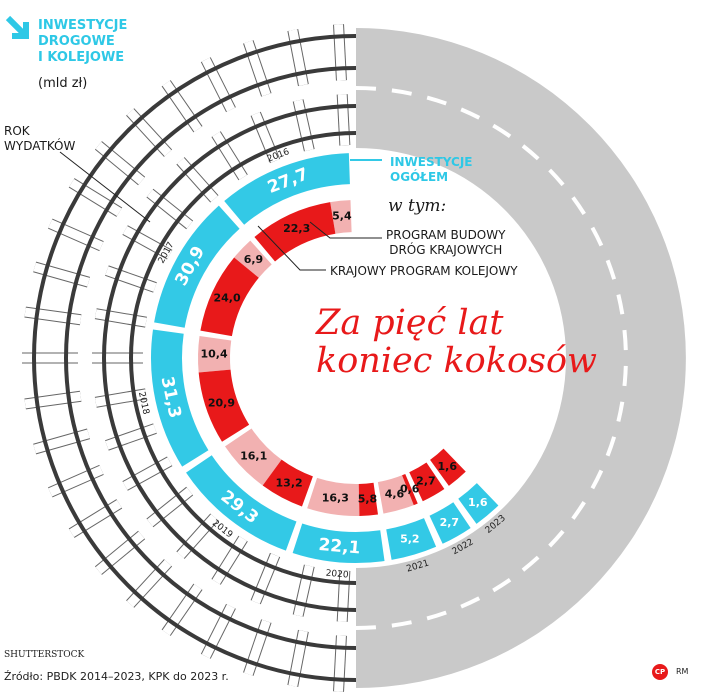 This screenshot has width=716, height=692. Describe the element at coordinates (431, 162) in the screenshot. I see `legend-total-line-1: INWESTYCJE` at that location.